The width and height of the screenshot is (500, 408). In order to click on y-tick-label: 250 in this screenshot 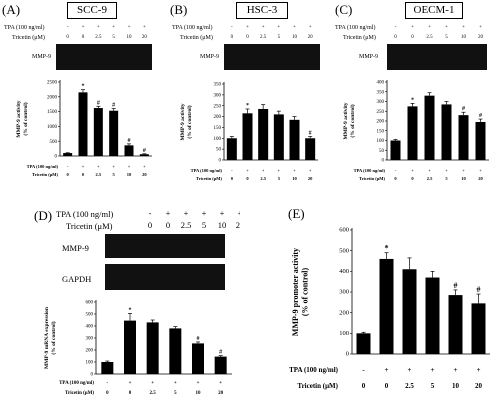, I will do `click(218, 106)`.